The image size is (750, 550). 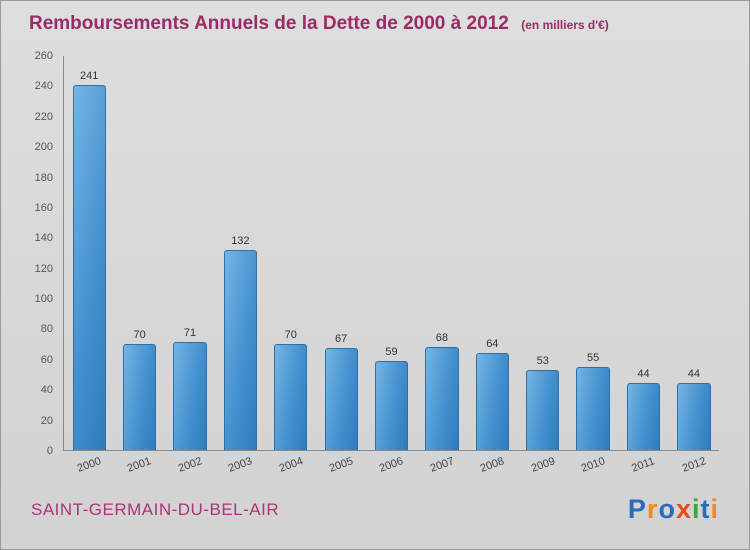 What do you see at coordinates (43, 299) in the screenshot?
I see `y-tick-label: 100` at bounding box center [43, 299].